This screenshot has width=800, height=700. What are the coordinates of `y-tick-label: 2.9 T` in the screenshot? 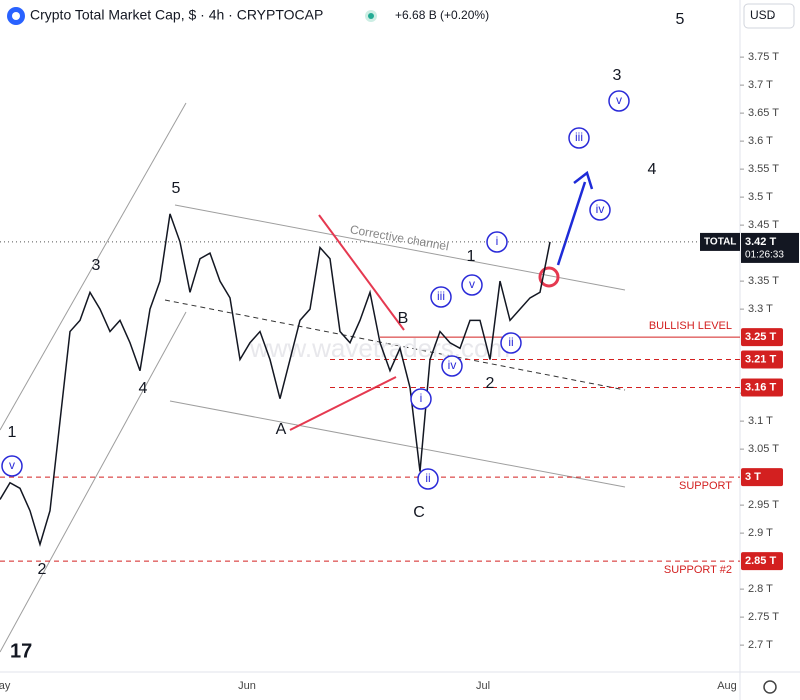 It's located at (760, 533).